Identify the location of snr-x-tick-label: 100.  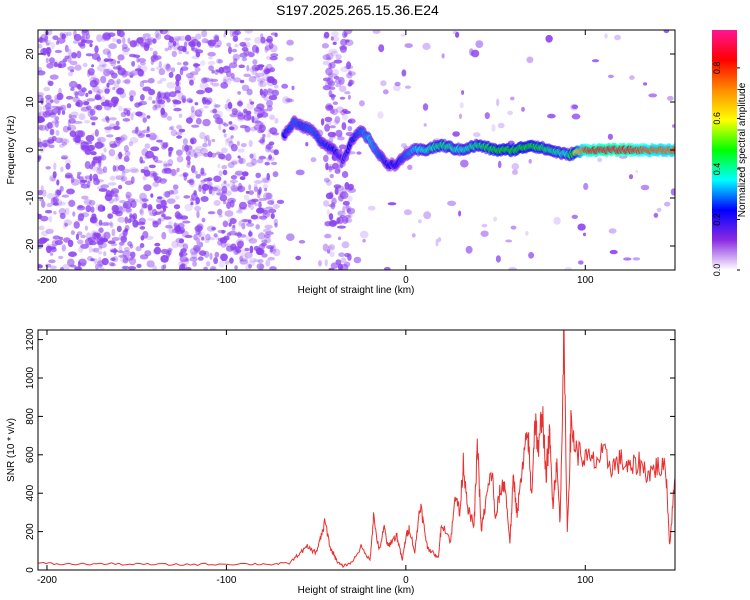
(585, 580).